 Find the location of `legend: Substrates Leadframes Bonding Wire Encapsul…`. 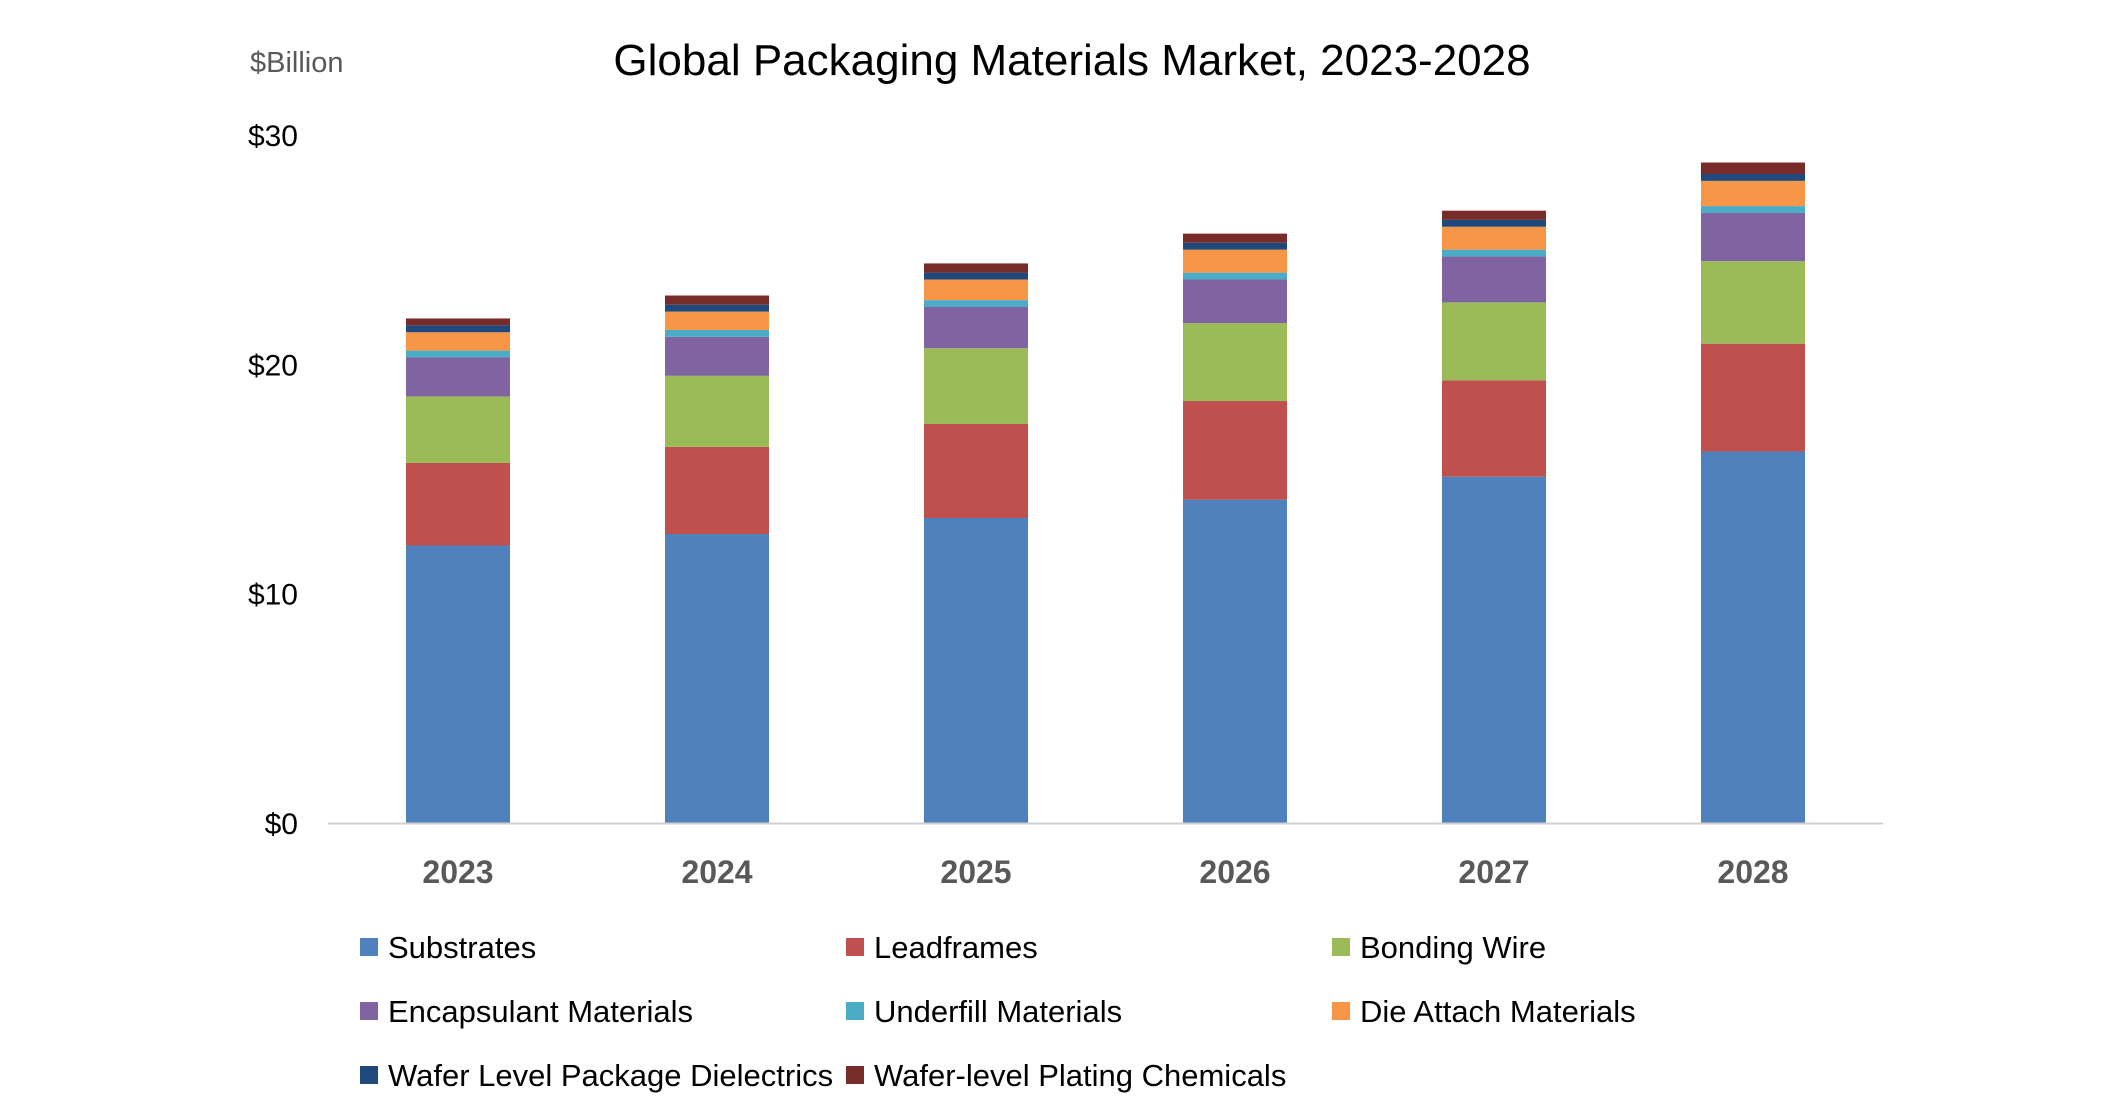

legend: Substrates Leadframes Bonding Wire Encapsul… is located at coordinates (998, 1011).